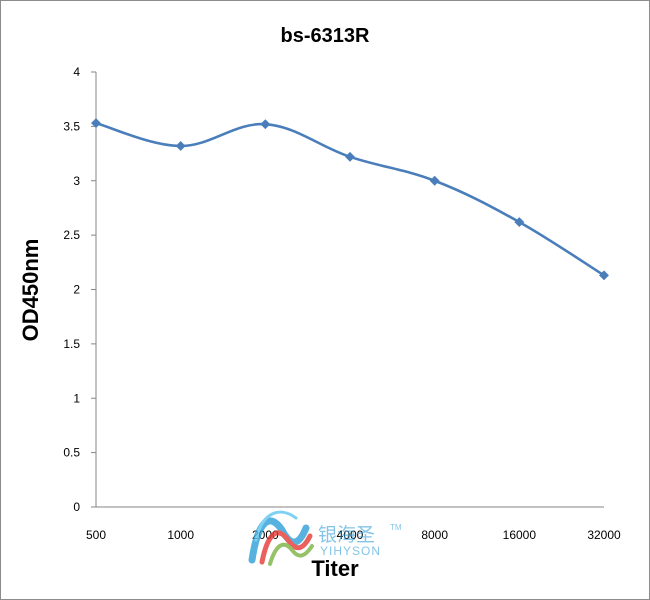 The height and width of the screenshot is (600, 650). What do you see at coordinates (396, 527) in the screenshot?
I see `watermark-tm: TM` at bounding box center [396, 527].